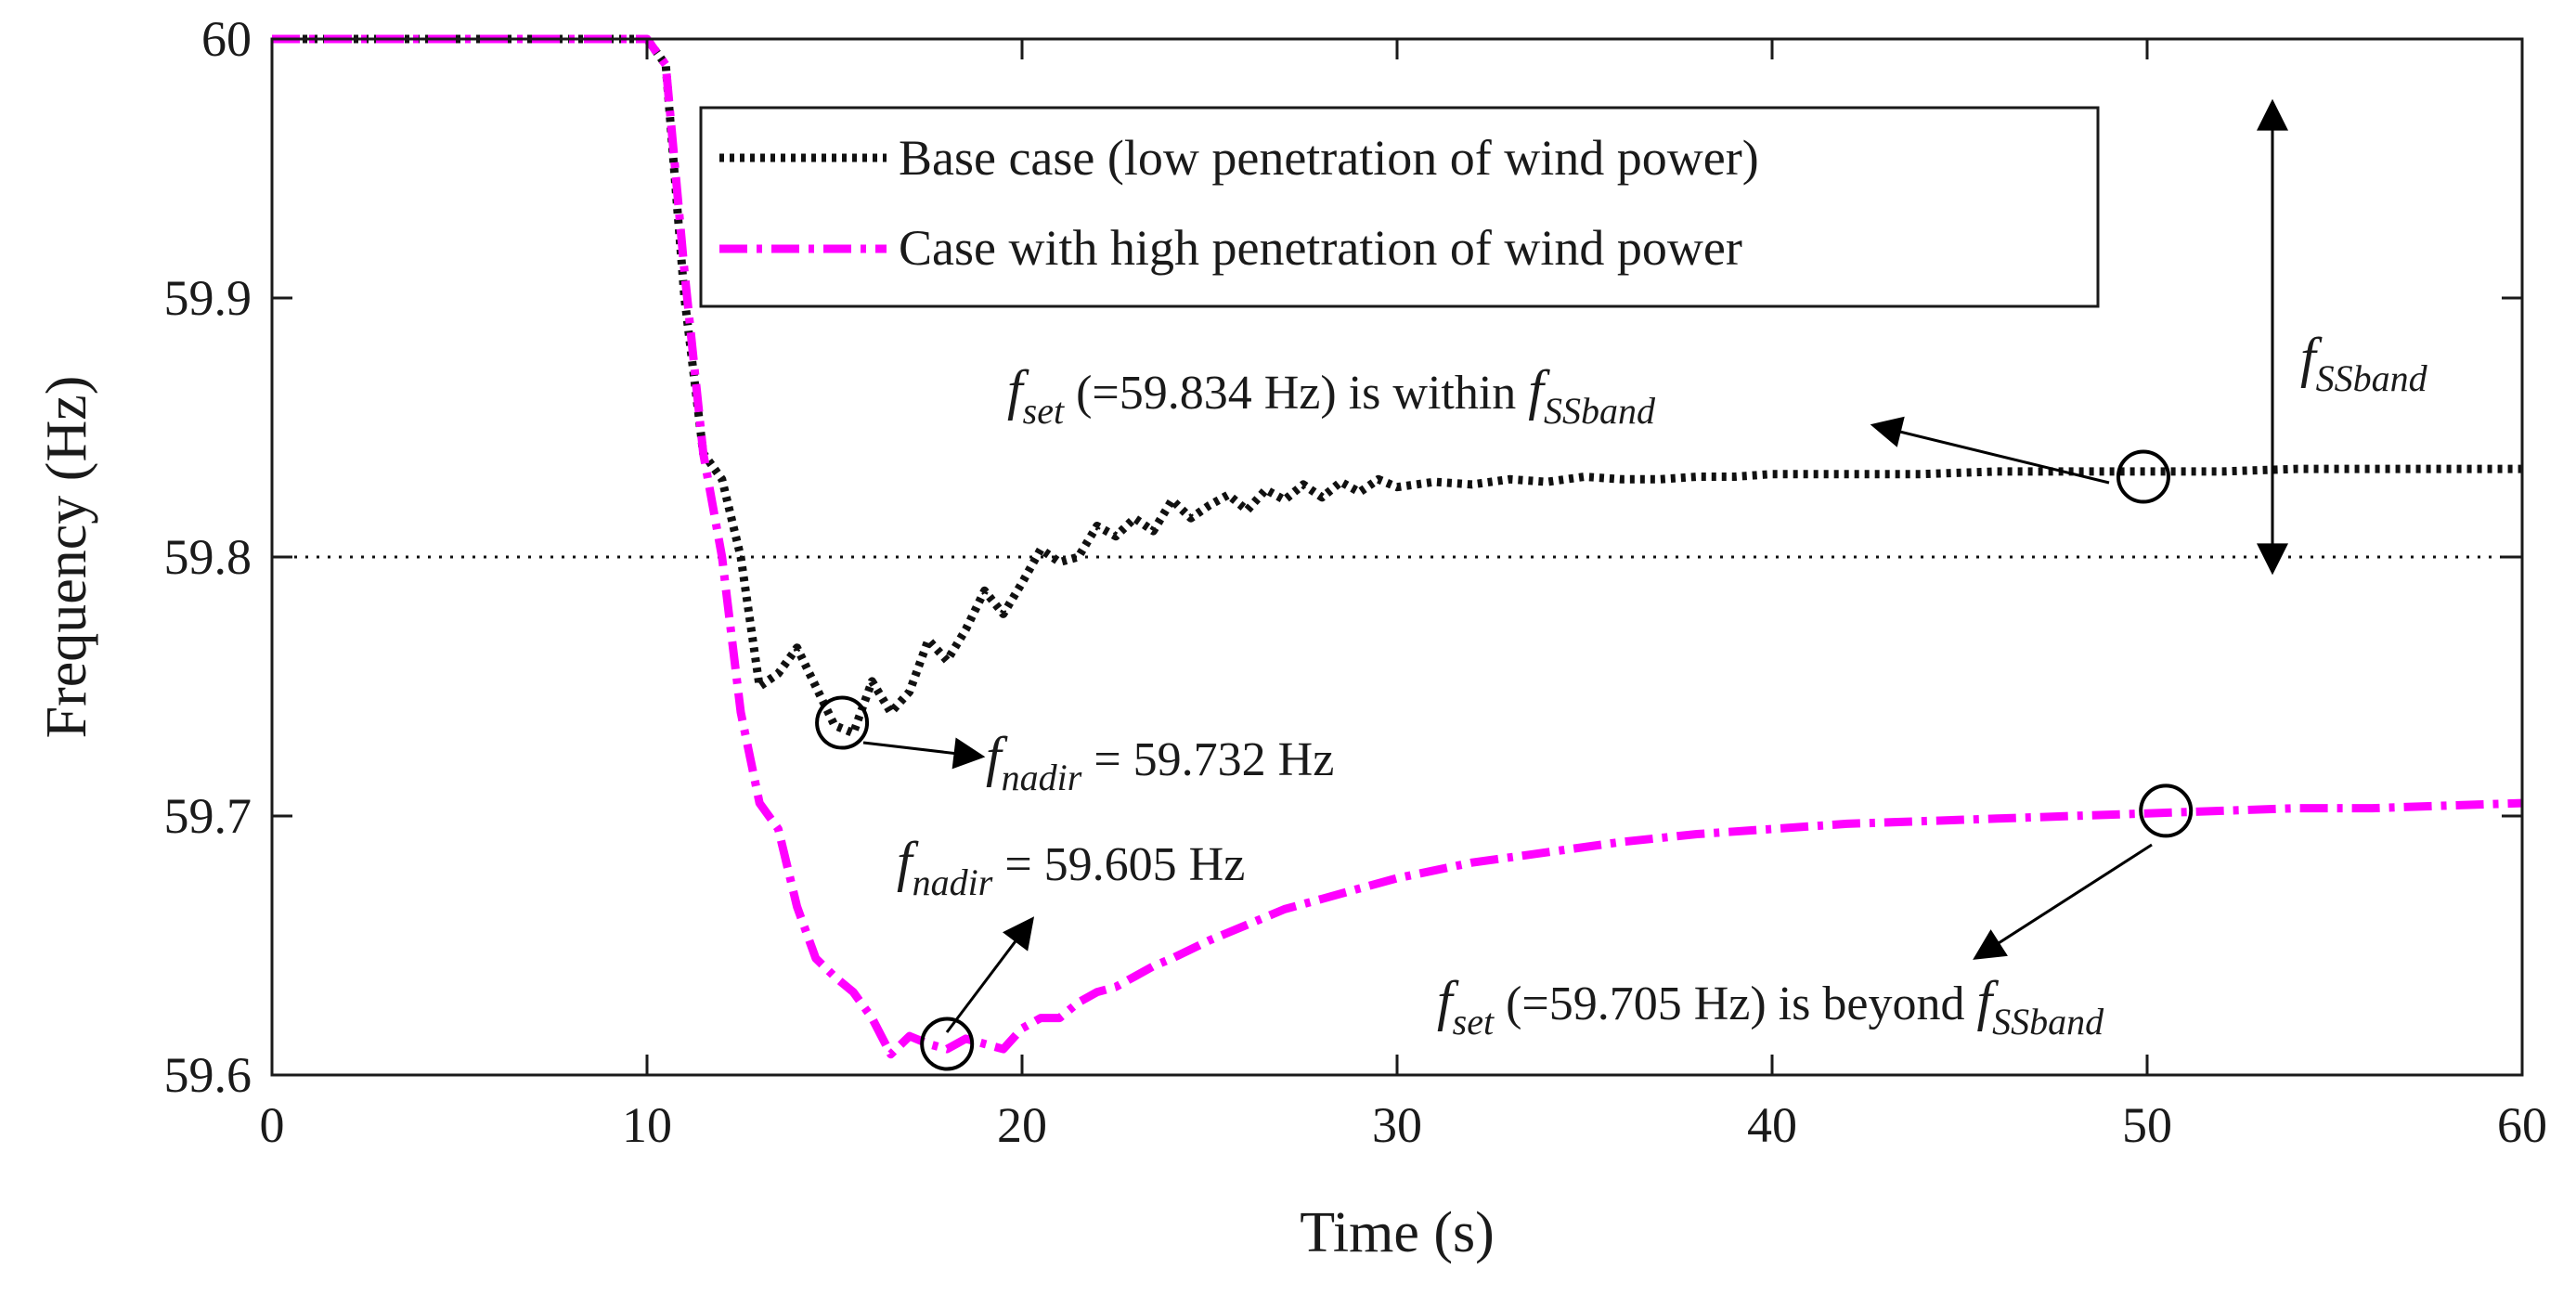 This screenshot has height=1295, width=2576. I want to click on annotation-nadir-high: fnadir = 59.605 Hz, so click(1071, 867).